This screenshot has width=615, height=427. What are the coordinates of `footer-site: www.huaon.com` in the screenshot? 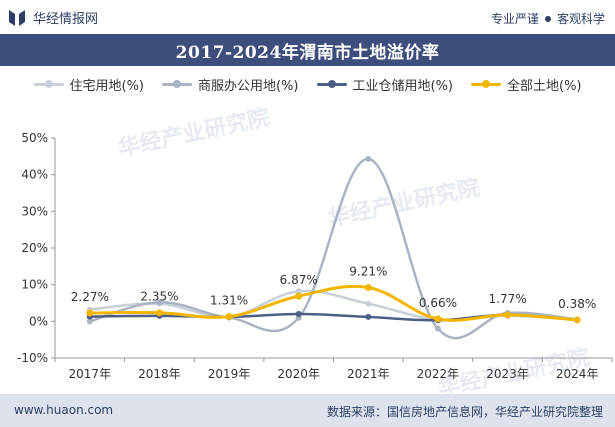 It's located at (64, 410).